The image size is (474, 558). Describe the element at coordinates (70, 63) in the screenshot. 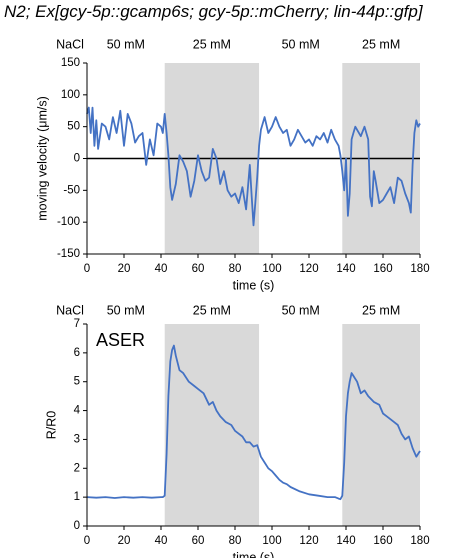

I see `y-tick-label-6: 150` at that location.